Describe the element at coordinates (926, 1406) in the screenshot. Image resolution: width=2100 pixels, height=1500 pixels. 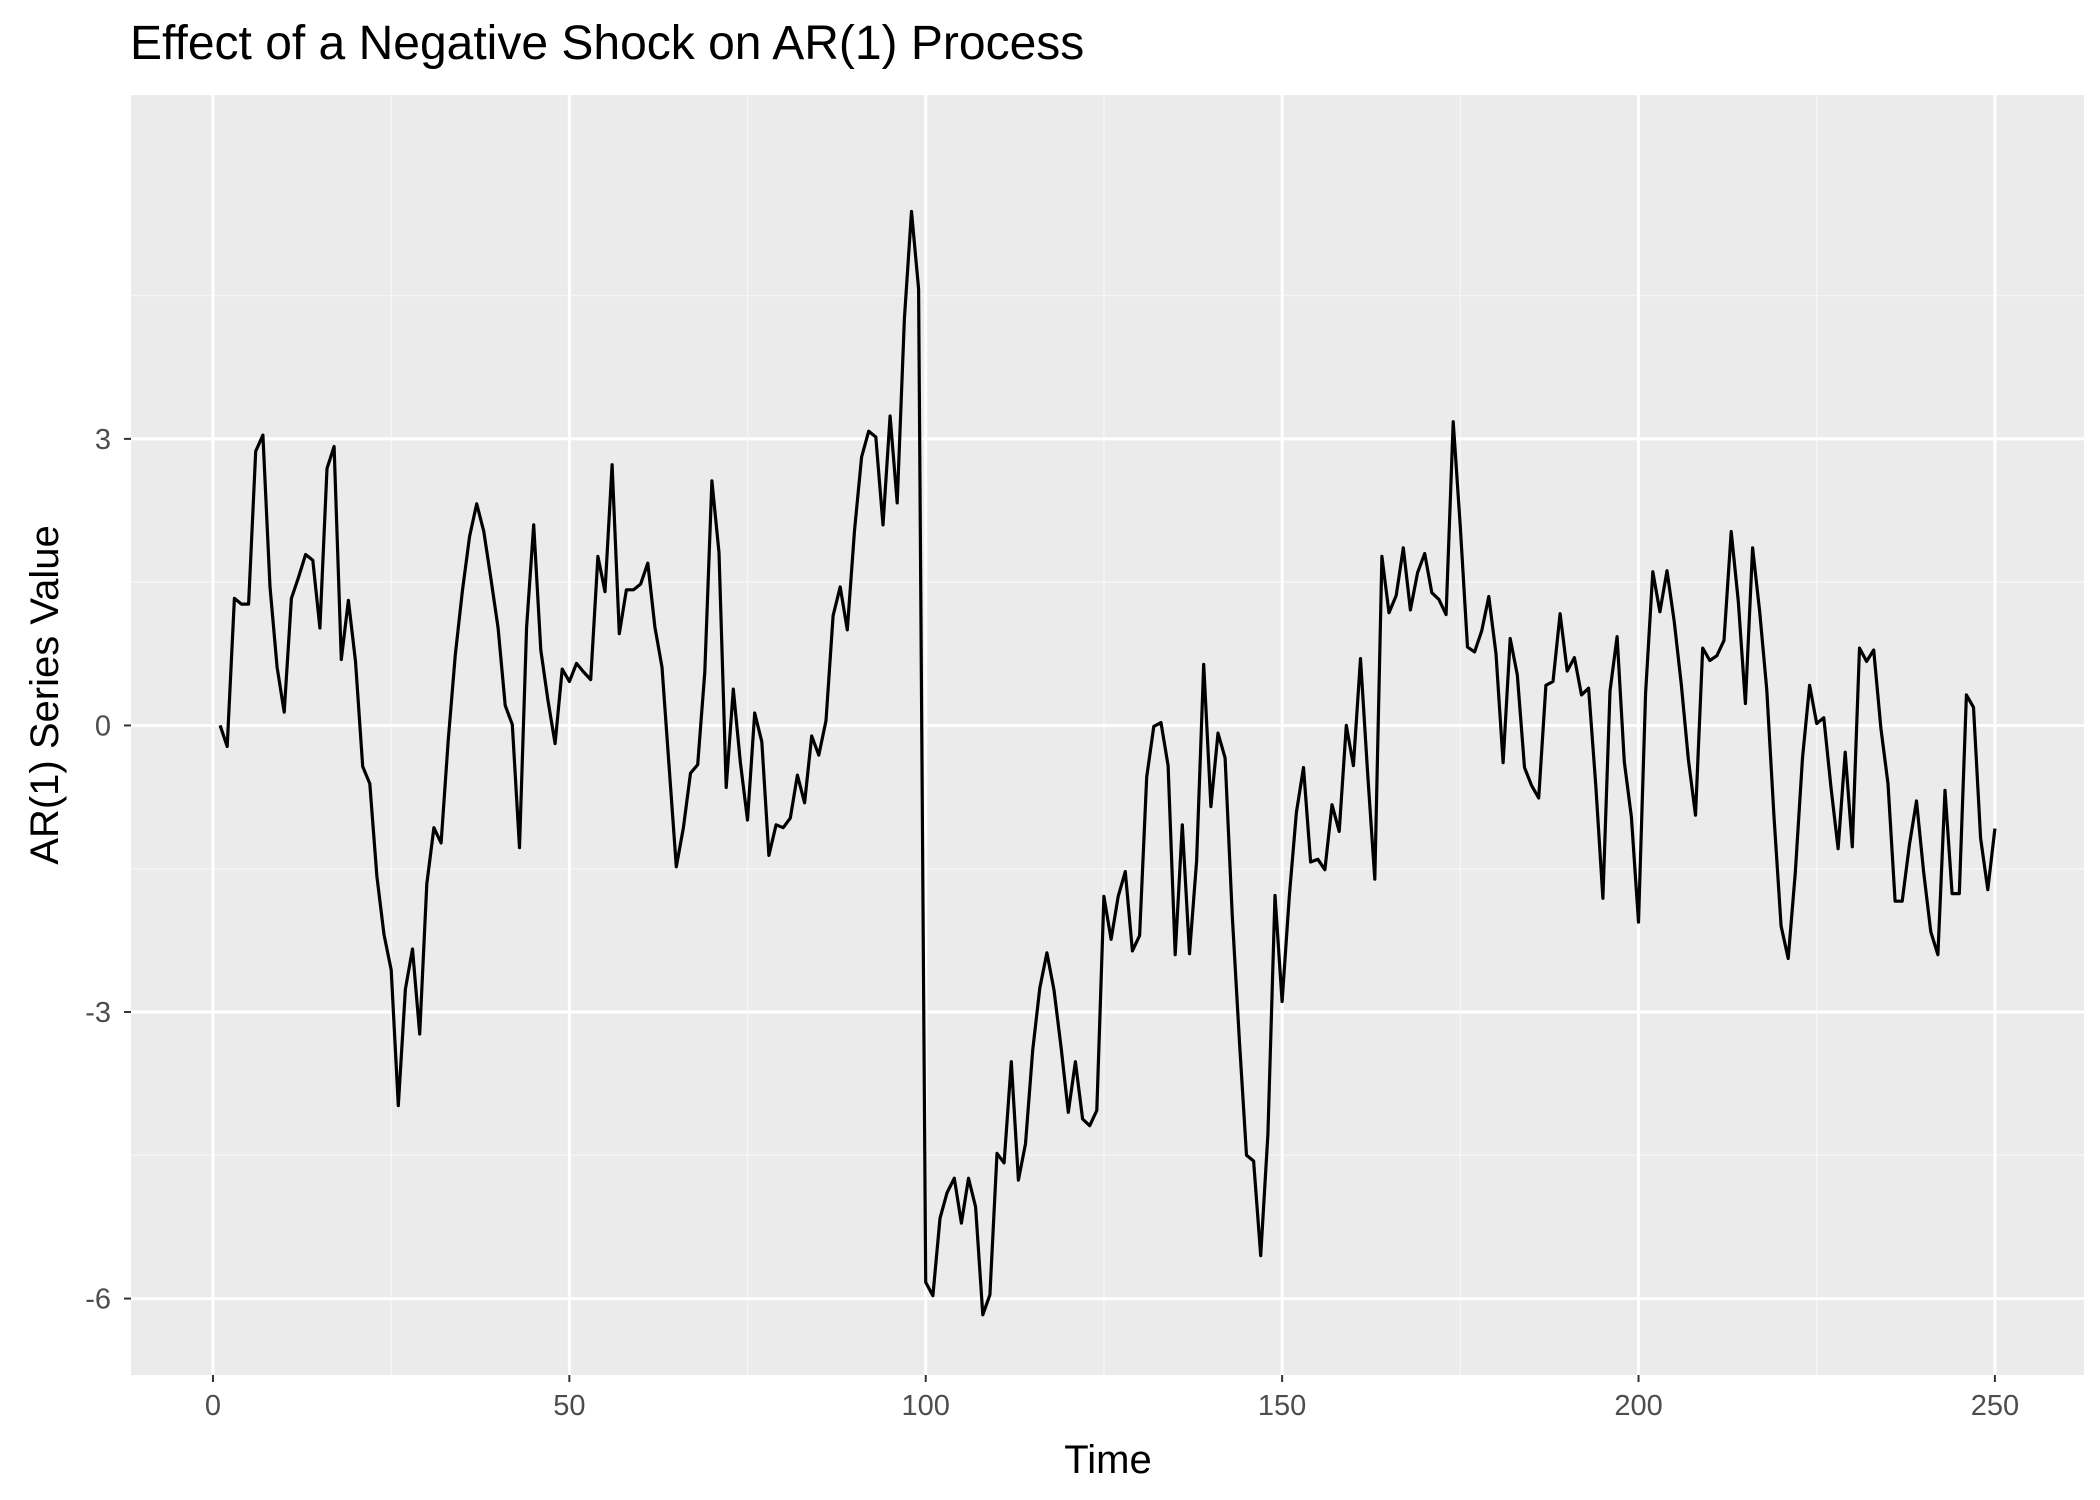
I see `x-tick-label: 100` at that location.